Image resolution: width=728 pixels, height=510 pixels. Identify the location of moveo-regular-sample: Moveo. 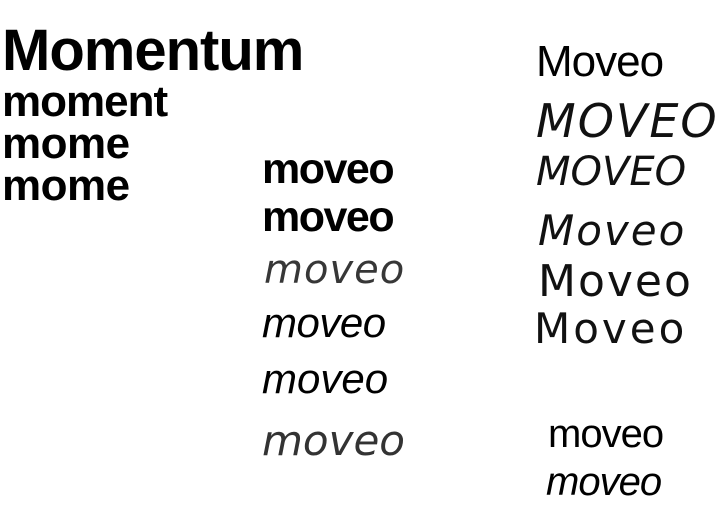
(600, 61).